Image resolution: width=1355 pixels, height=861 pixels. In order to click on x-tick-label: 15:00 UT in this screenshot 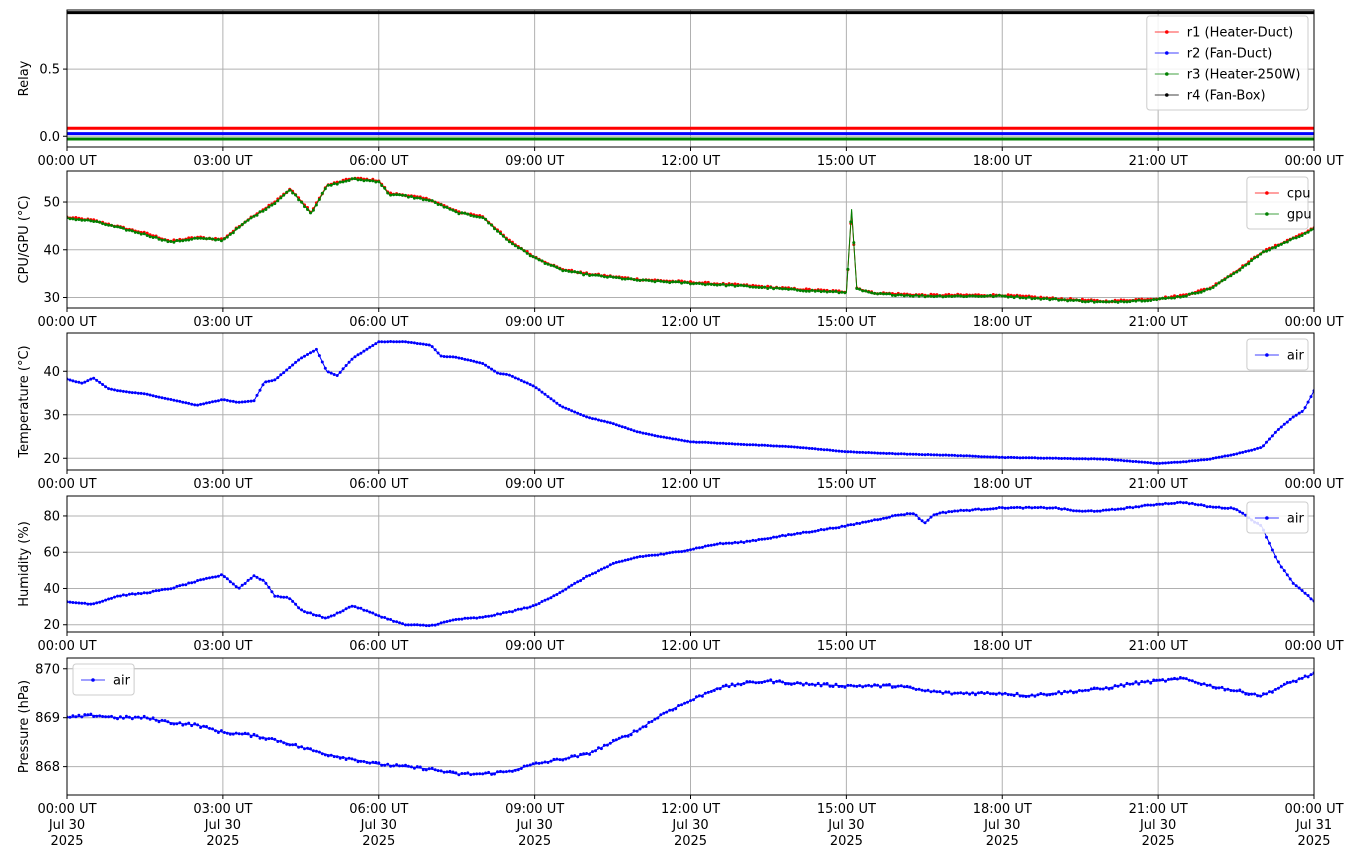, I will do `click(846, 161)`.